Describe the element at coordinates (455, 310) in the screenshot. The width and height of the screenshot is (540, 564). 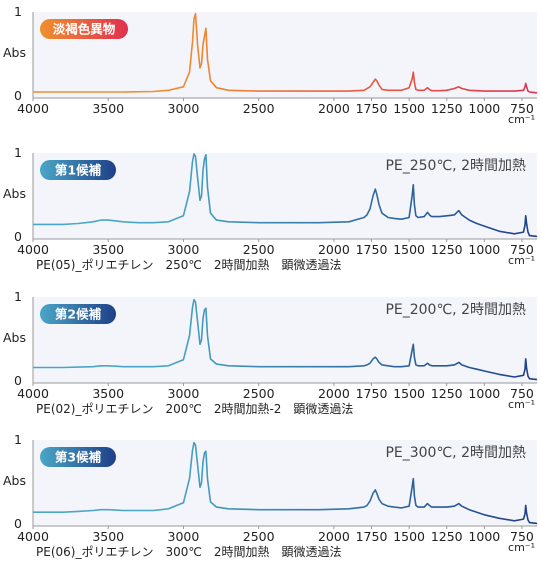
I see `condition-label: PE_200℃, 2時間加熱` at that location.